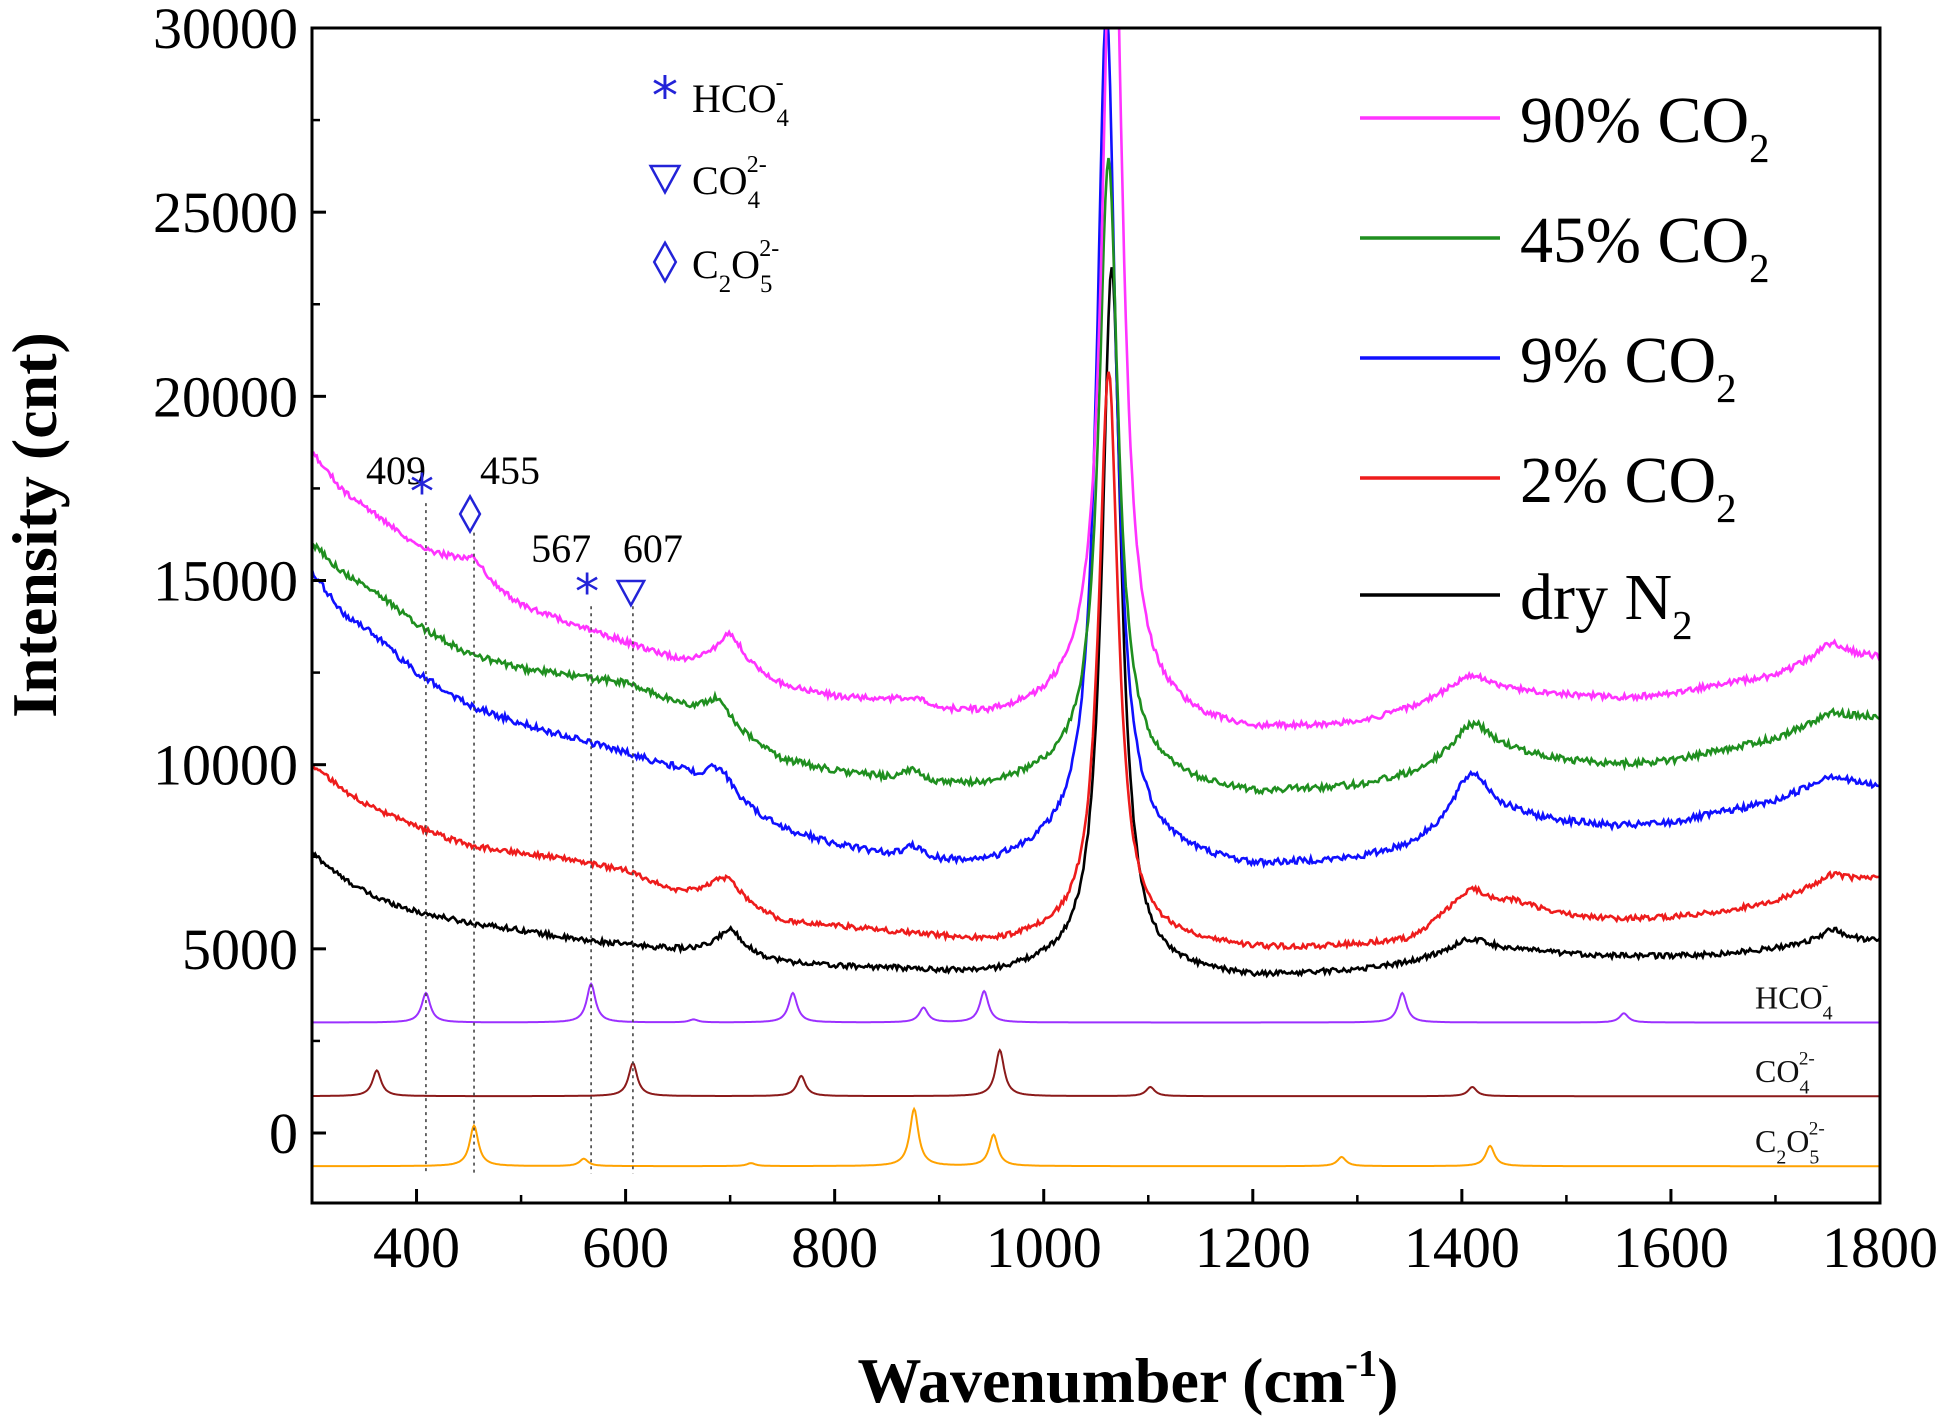  What do you see at coordinates (225, 765) in the screenshot?
I see `y-tick-label-2: 10000` at bounding box center [225, 765].